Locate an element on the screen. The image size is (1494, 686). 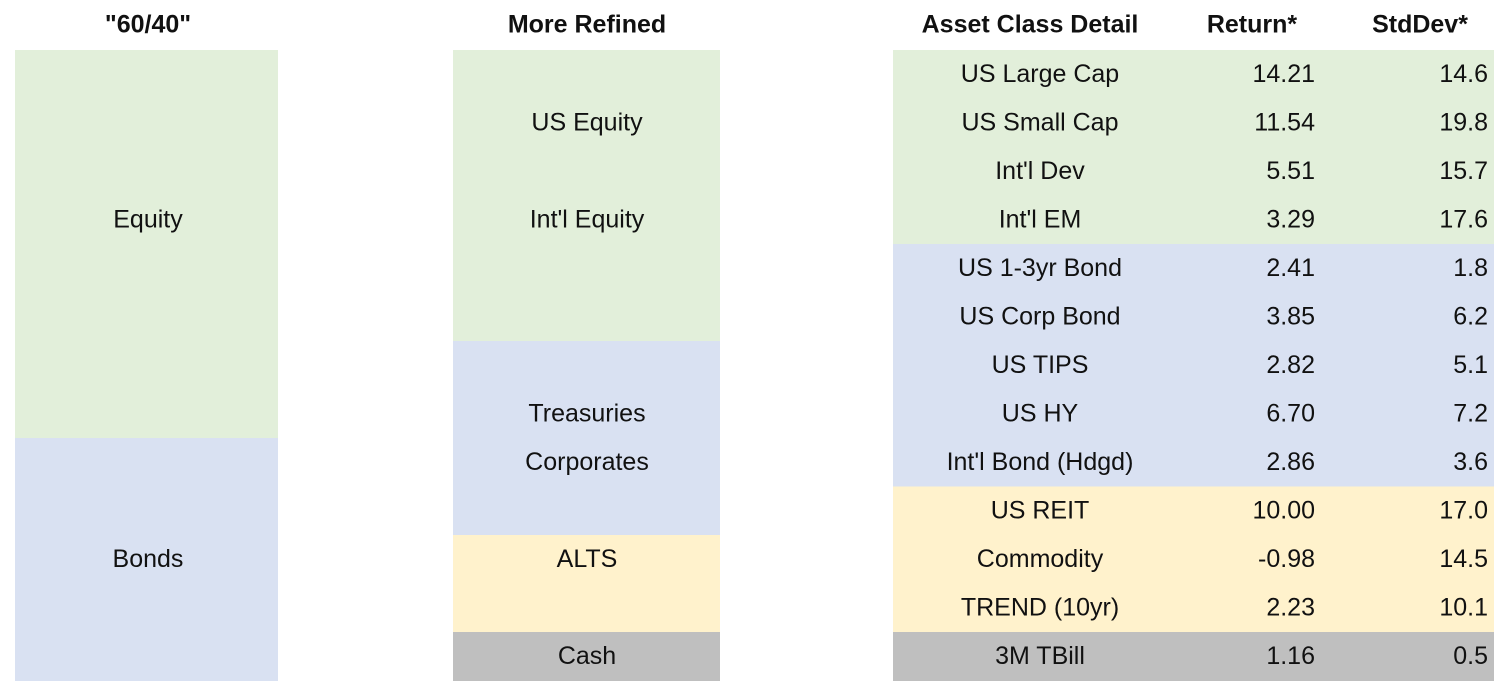
return-value: 14.21 is located at coordinates (1283, 74).